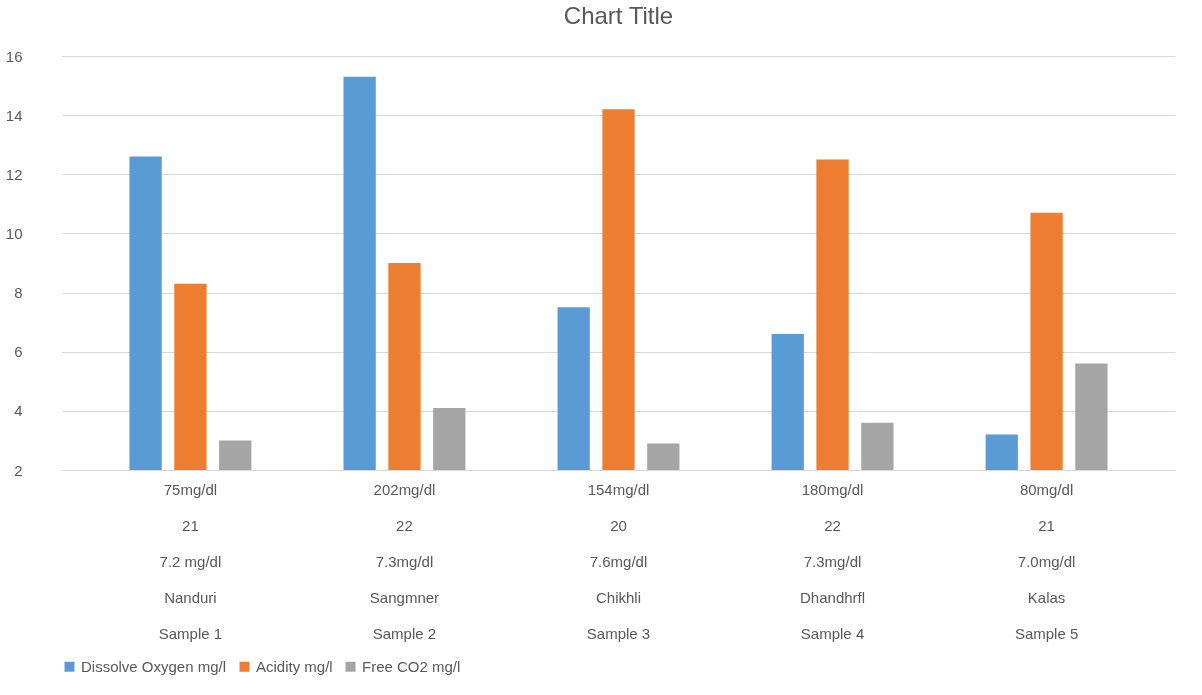 The width and height of the screenshot is (1202, 695). Describe the element at coordinates (154, 666) in the screenshot. I see `legend-label: Dissolve Oxygen mg/l` at that location.